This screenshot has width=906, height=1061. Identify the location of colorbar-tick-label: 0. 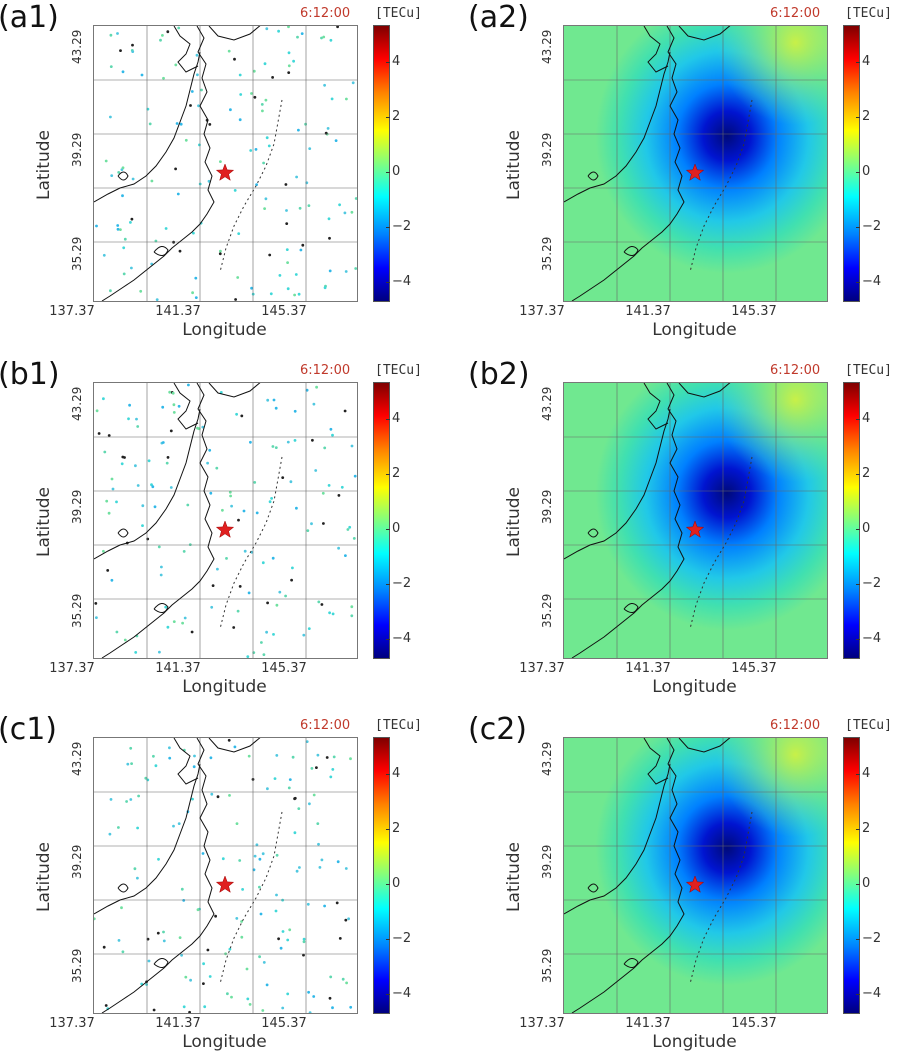
(396, 883).